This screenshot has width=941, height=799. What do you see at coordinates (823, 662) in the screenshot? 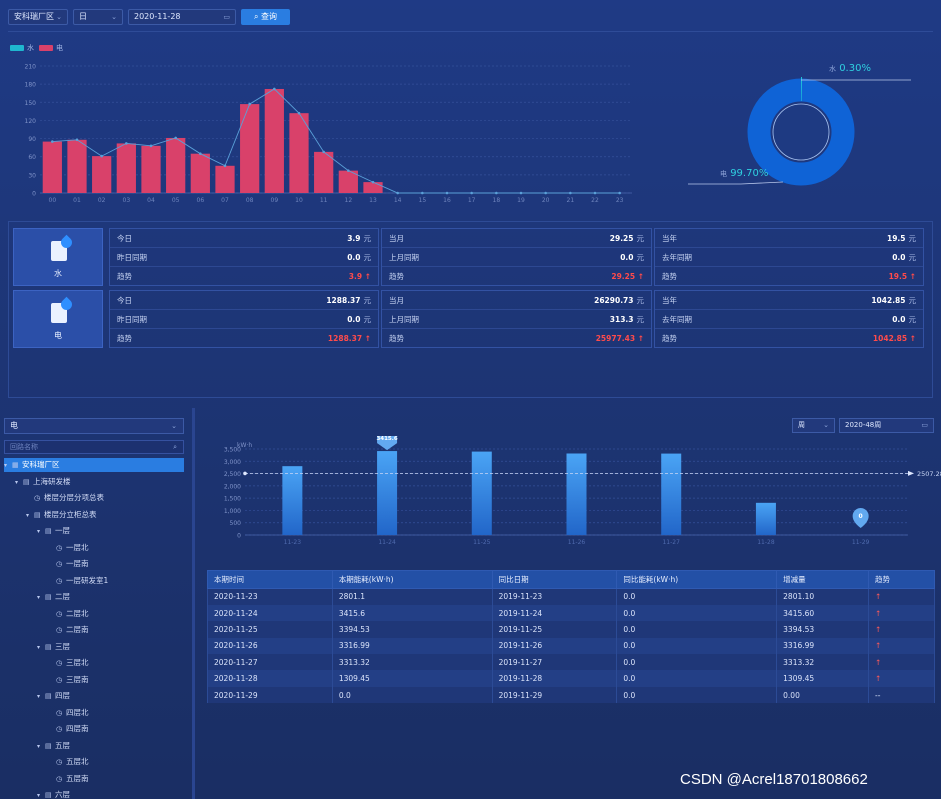
I see `table-cell: 3313.32` at bounding box center [823, 662].